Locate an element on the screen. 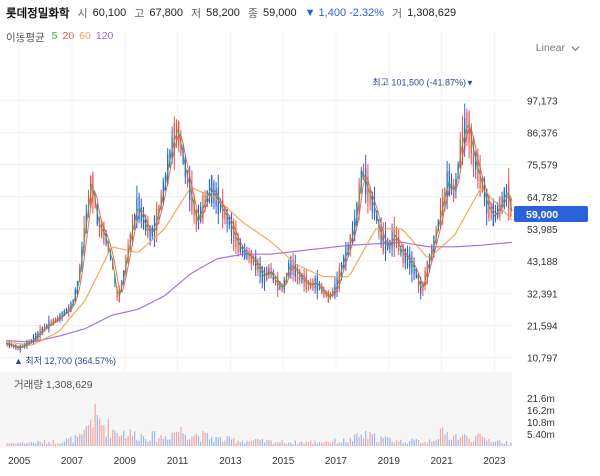  volume-y-tick-label: 10.8m is located at coordinates (541, 423).